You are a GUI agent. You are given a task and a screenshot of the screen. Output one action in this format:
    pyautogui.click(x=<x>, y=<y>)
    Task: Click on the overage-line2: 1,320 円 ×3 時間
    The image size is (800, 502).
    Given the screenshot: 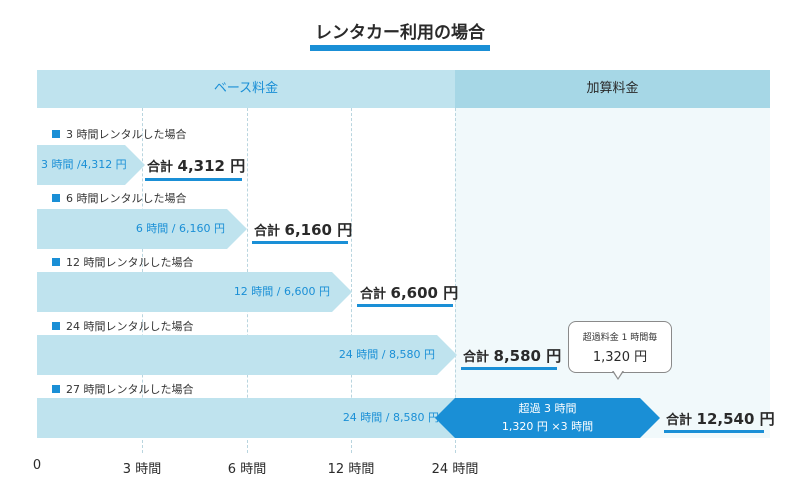 What is the action you would take?
    pyautogui.click(x=547, y=426)
    